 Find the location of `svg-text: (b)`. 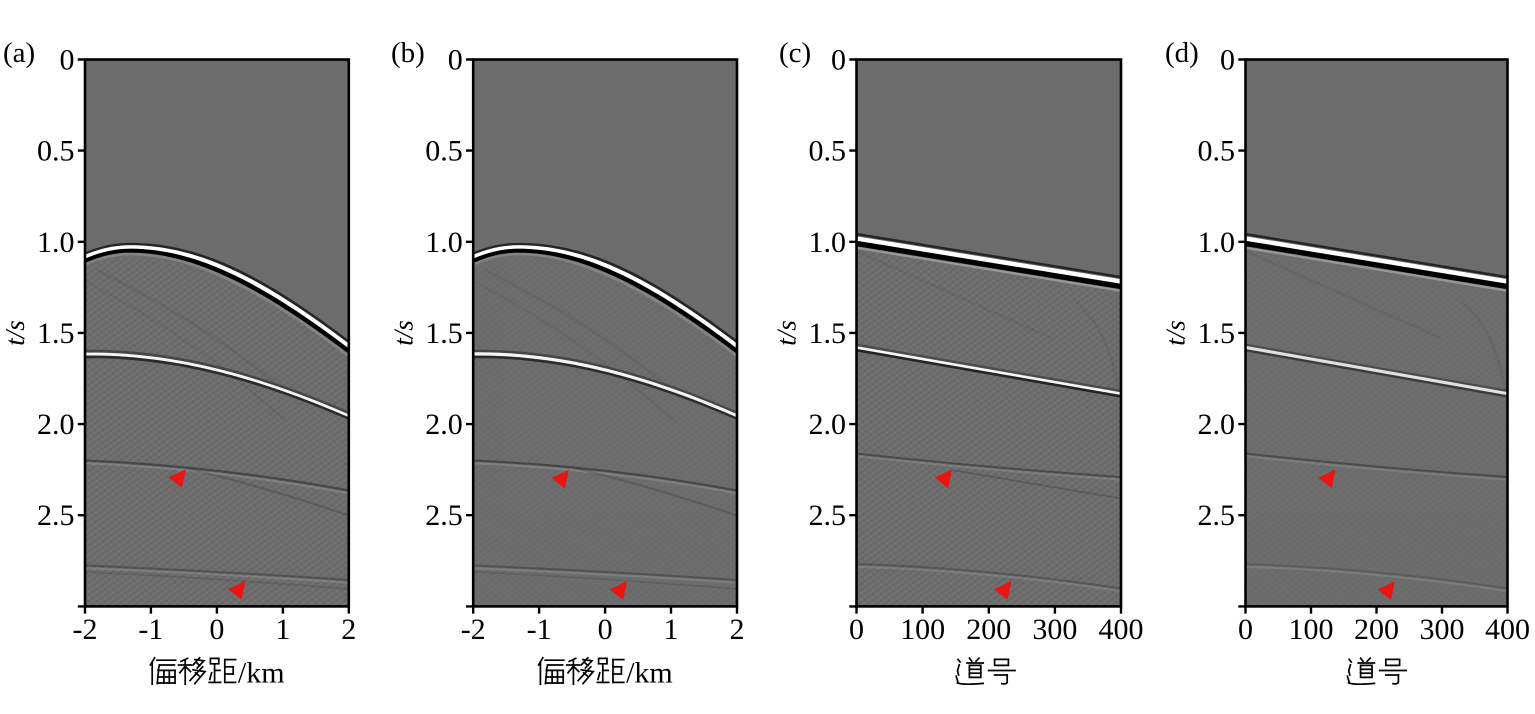

svg-text: (b) is located at coordinates (408, 53).